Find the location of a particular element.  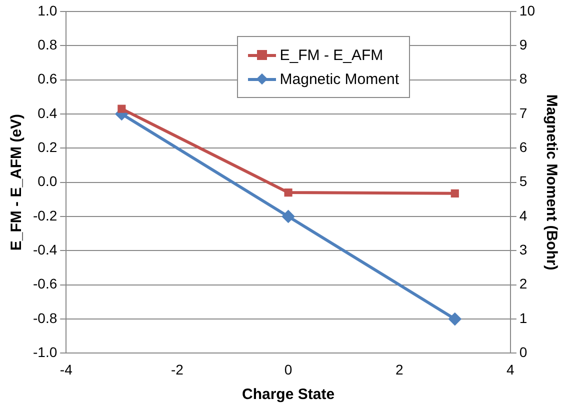

y2-tick-label: 2 is located at coordinates (523, 284).